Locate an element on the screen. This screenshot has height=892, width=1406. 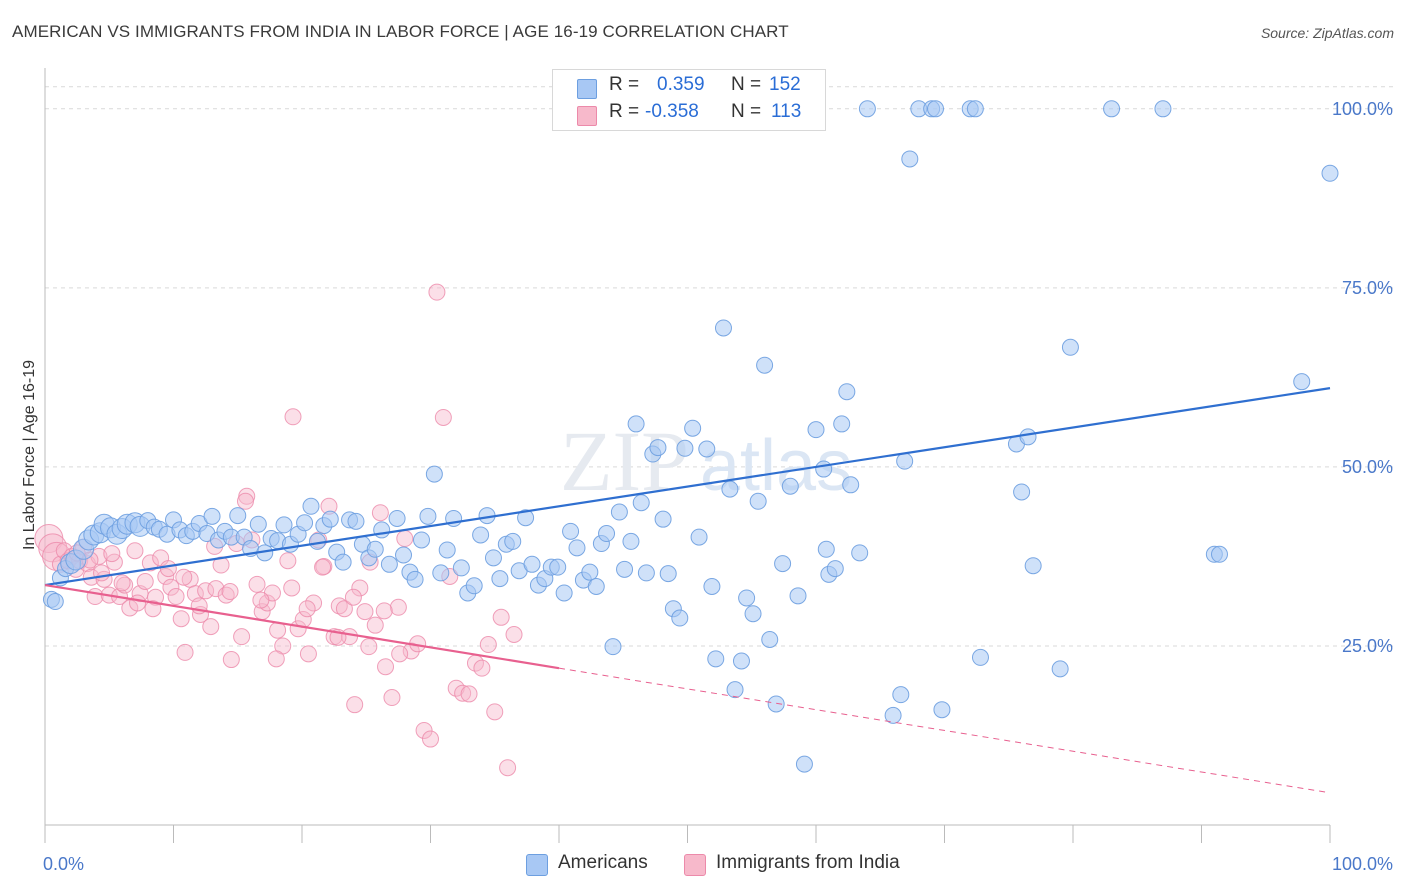
stats-legend: R = 0.359 N = 152 R = -0.358 N = 113 is located at coordinates (689, 100).